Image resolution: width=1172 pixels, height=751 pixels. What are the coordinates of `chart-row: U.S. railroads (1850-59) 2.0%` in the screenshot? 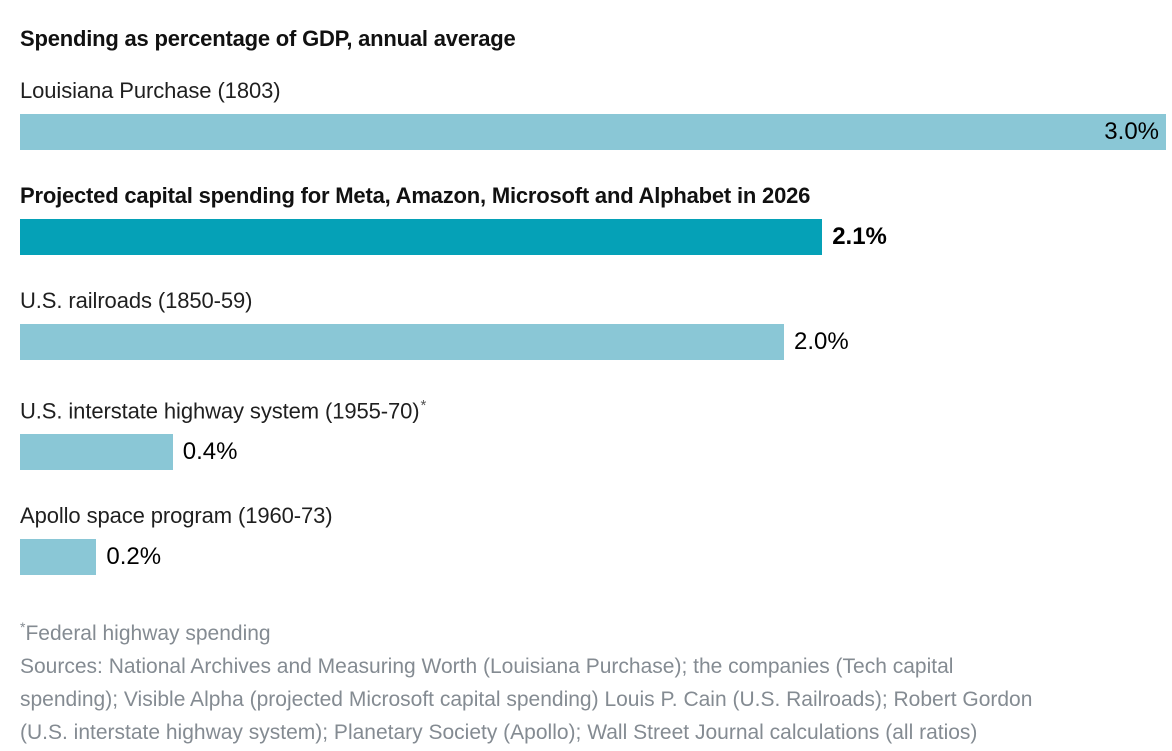 It's located at (593, 324).